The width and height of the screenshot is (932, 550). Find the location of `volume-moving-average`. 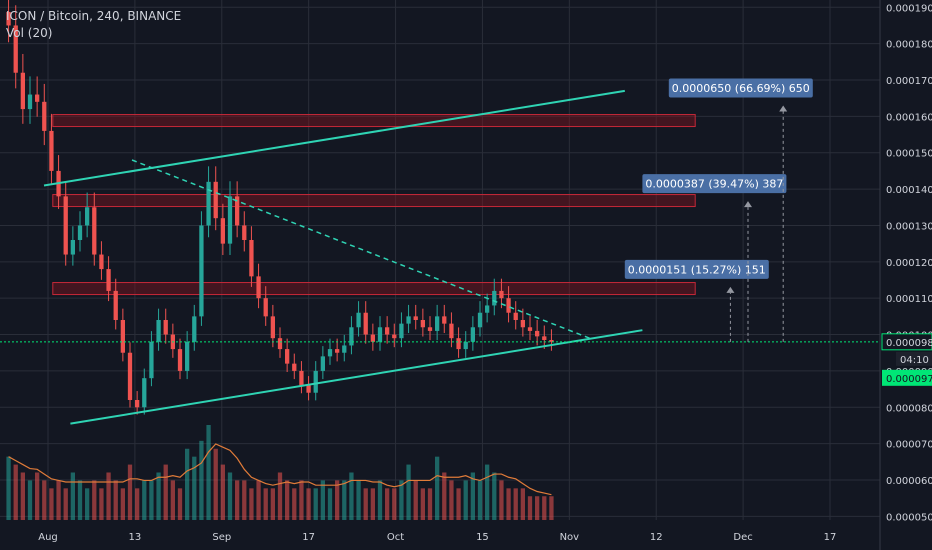

volume-moving-average is located at coordinates (280, 469).